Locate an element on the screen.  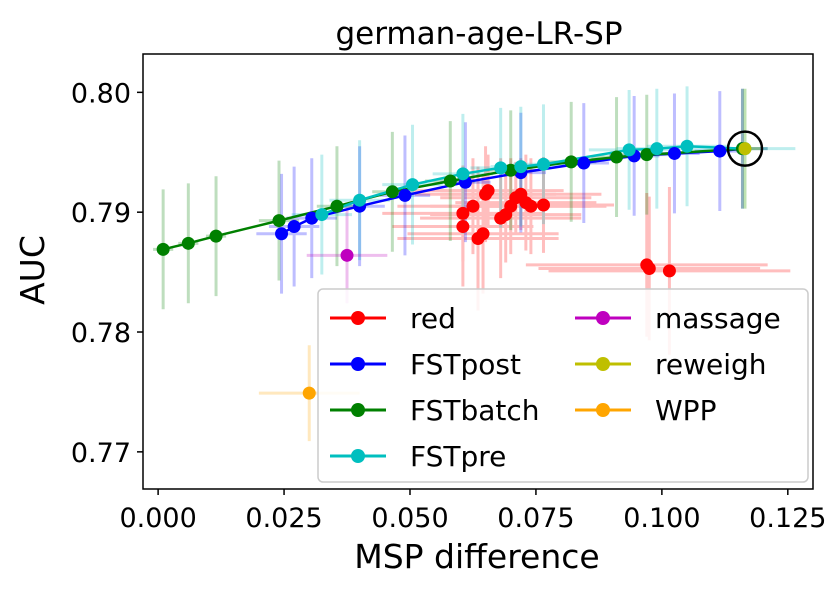
y-tick-label: 0.77 is located at coordinates (101, 453).